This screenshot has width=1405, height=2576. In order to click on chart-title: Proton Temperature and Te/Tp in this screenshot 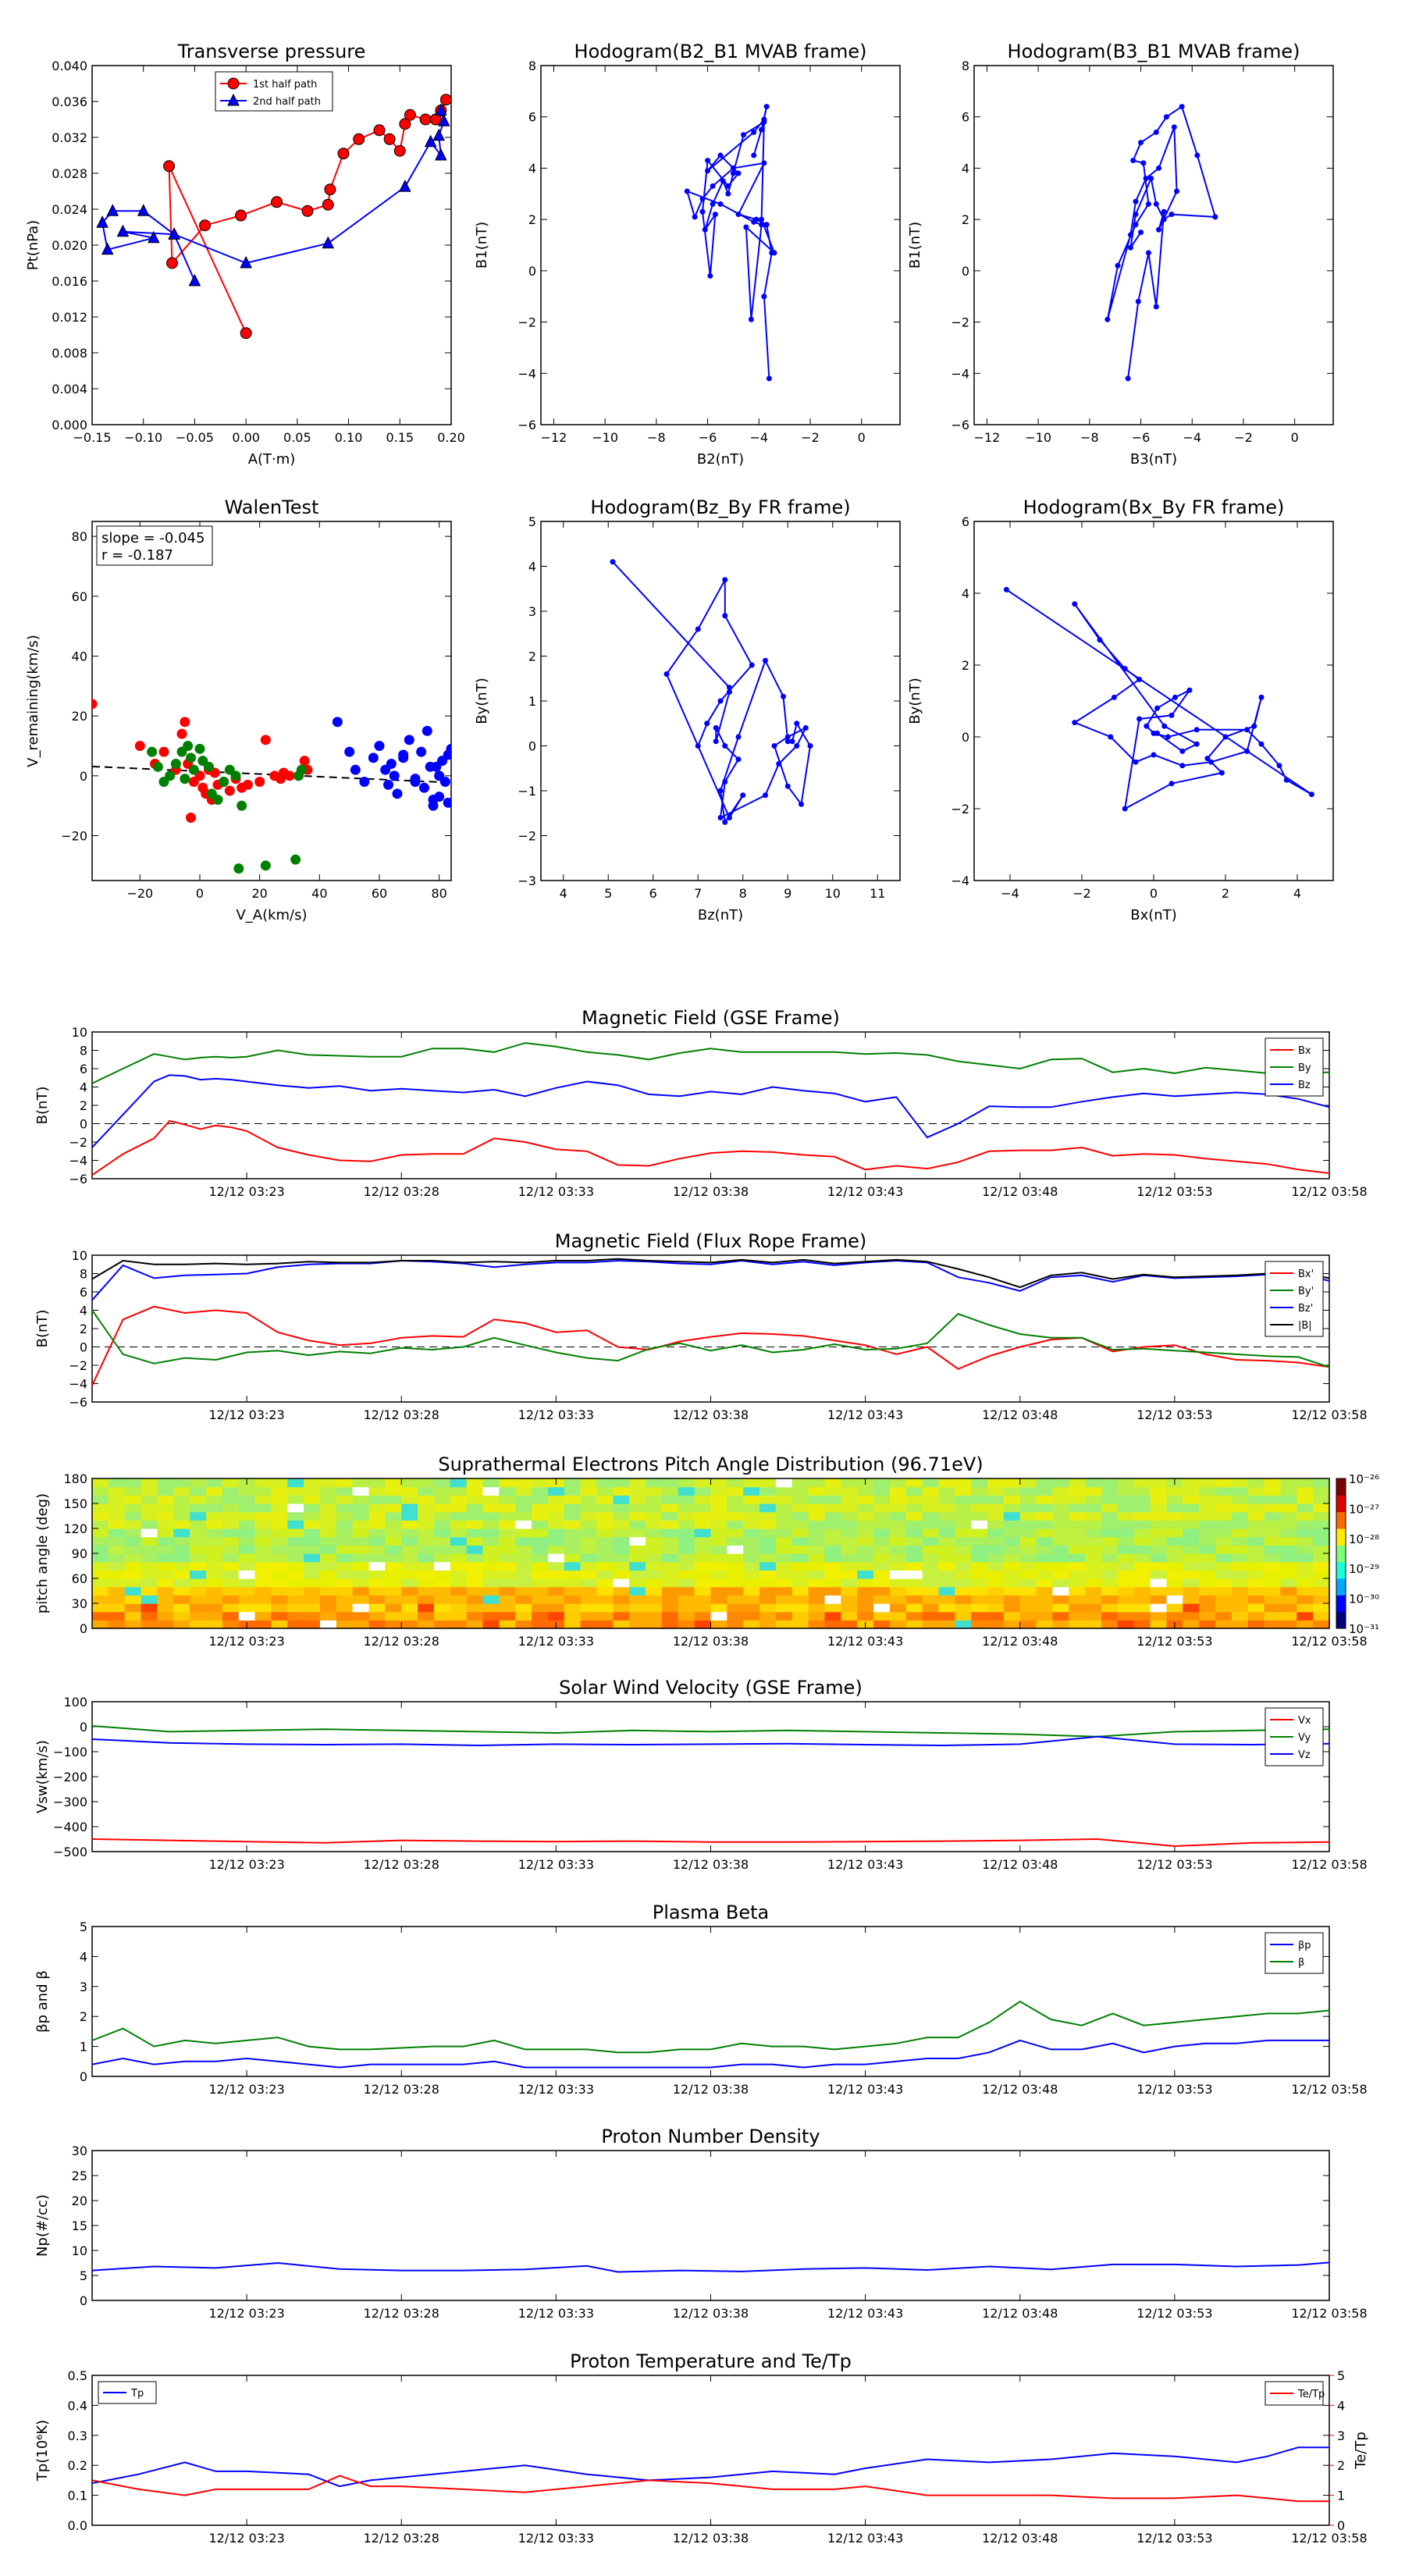, I will do `click(711, 2361)`.